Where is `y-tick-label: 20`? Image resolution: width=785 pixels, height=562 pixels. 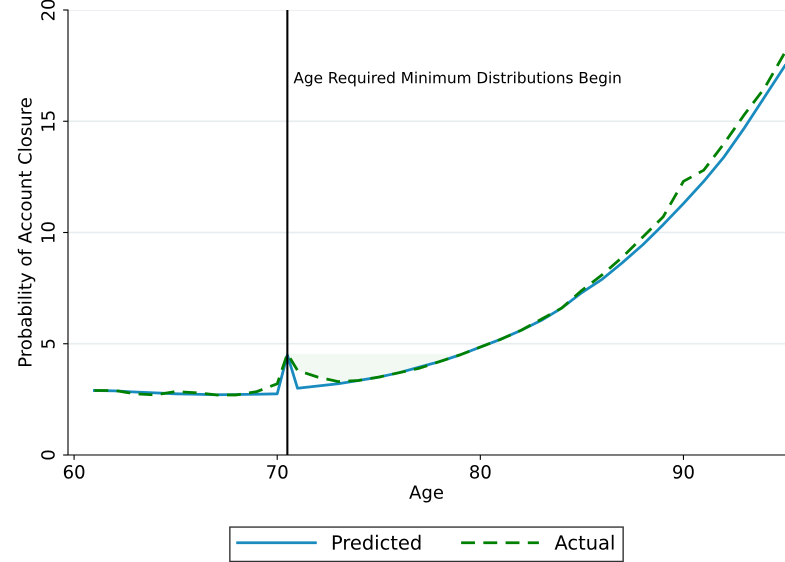
y-tick-label: 20 is located at coordinates (48, 10).